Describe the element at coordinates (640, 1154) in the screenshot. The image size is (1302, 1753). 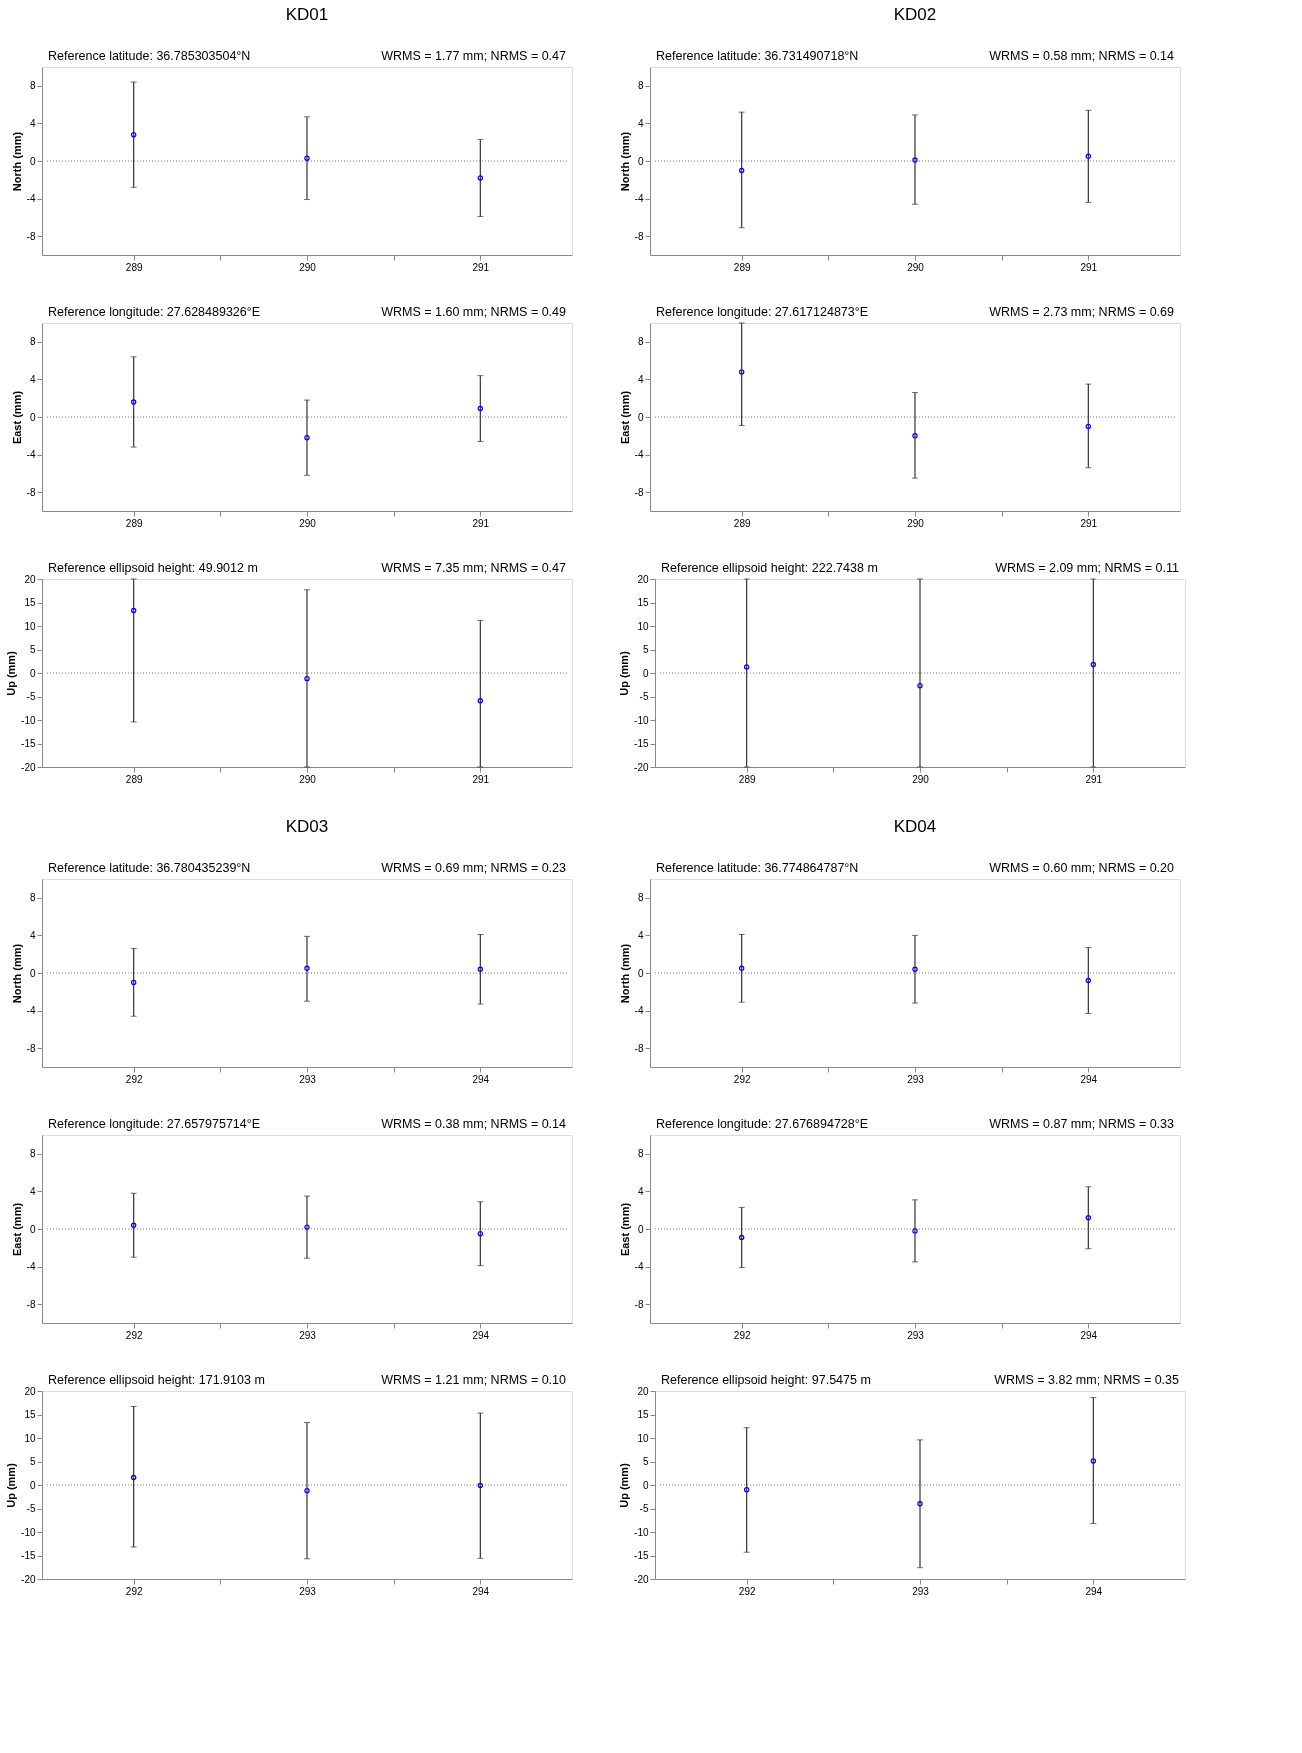
I see `y-tick-label: 8` at that location.